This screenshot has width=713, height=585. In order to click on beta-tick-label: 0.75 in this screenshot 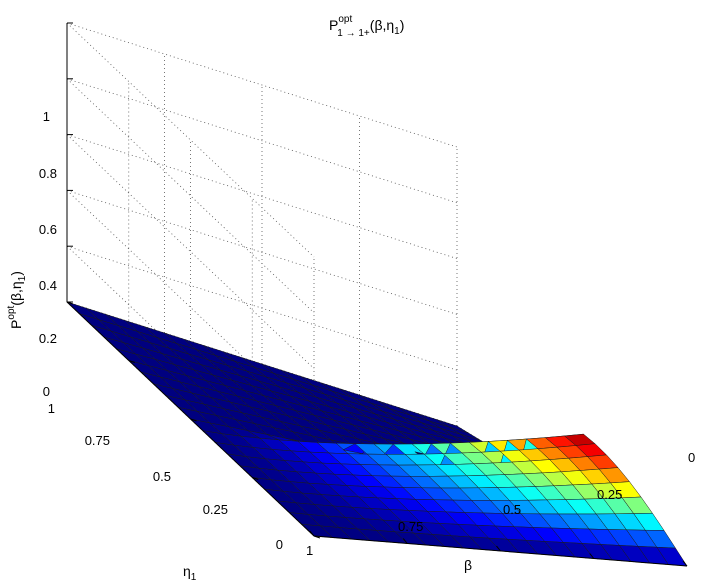, I will do `click(410, 526)`.